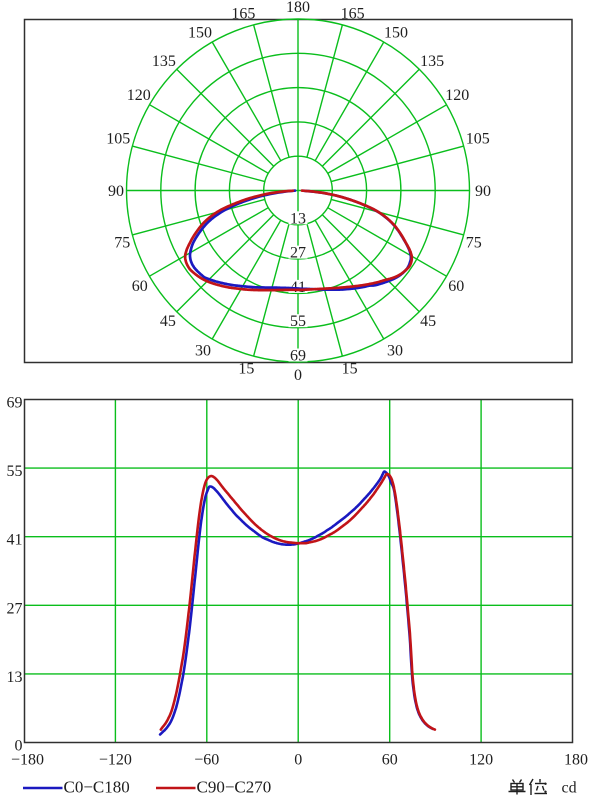 This screenshot has width=608, height=801. What do you see at coordinates (15, 540) in the screenshot?
I see `svg-text: 41` at bounding box center [15, 540].